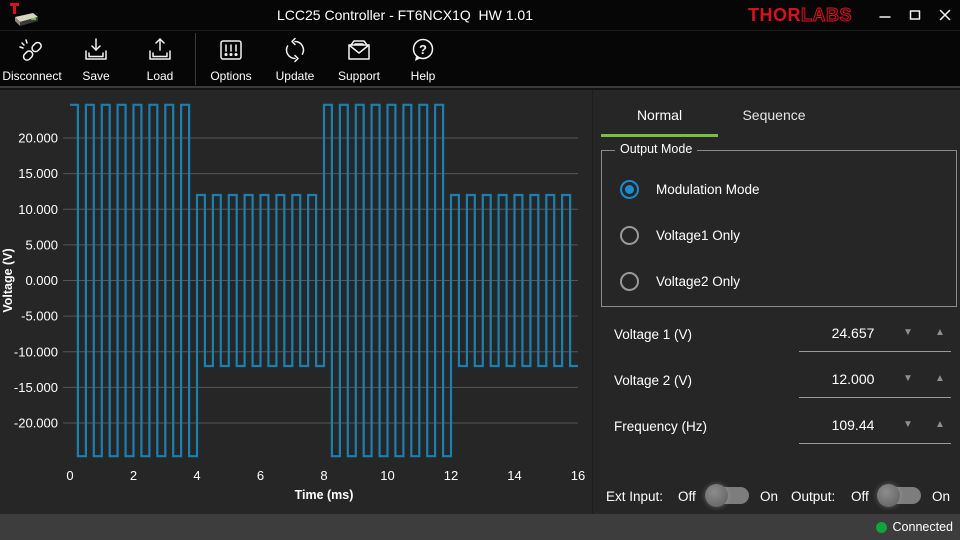 This screenshot has height=540, width=960. What do you see at coordinates (359, 50) in the screenshot?
I see `support-icon` at bounding box center [359, 50].